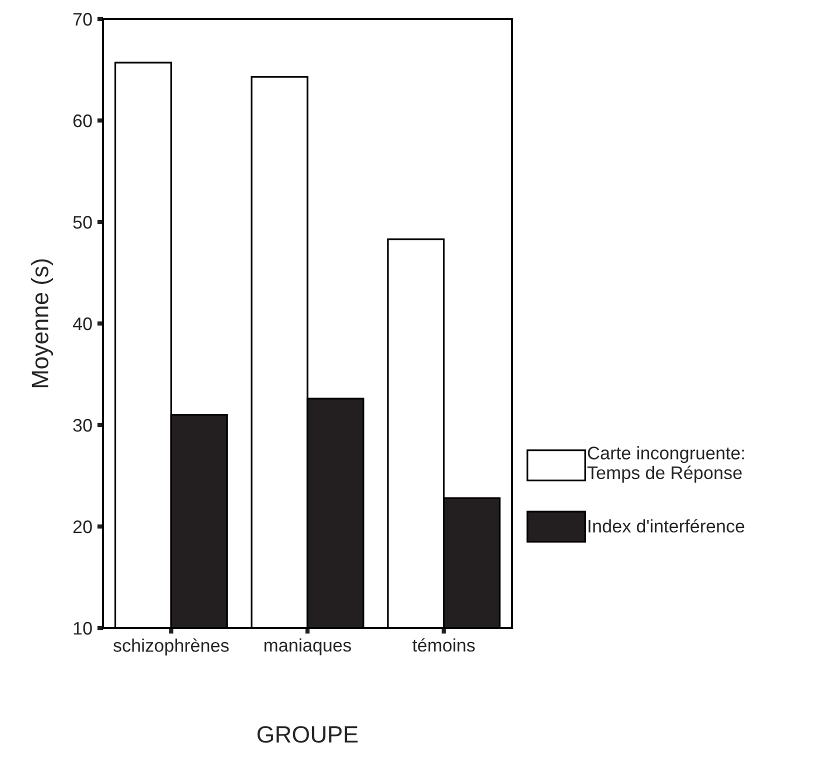 This screenshot has width=813, height=778. What do you see at coordinates (82, 425) in the screenshot?
I see `y-tick-label: 30` at bounding box center [82, 425].